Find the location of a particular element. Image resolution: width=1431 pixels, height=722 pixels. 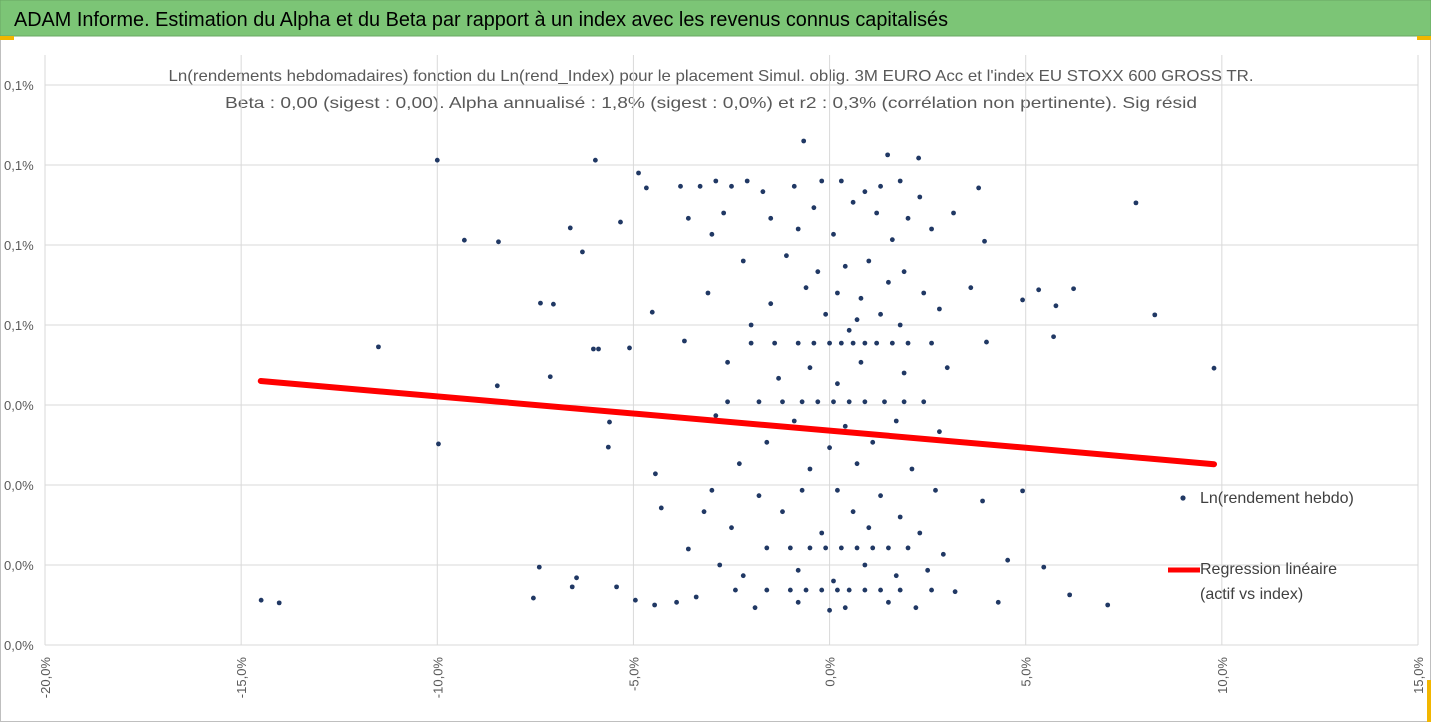

x-tick-label: 5,0% is located at coordinates (1026, 672).